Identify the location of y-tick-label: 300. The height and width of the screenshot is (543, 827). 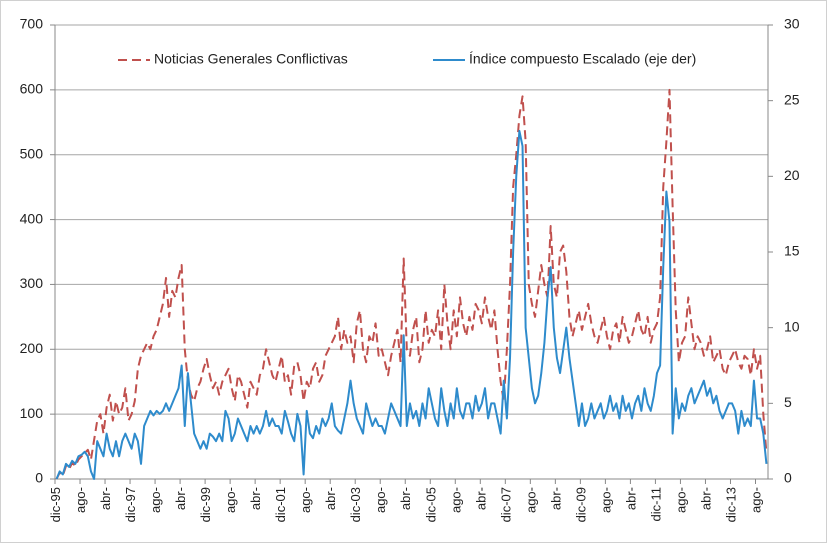
(32, 283).